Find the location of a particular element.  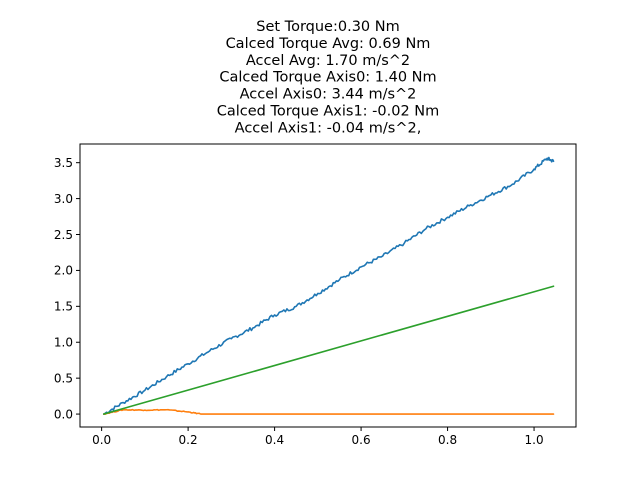

title-line-1: Calced Torque Avg: 0.69 Nm is located at coordinates (328, 44).